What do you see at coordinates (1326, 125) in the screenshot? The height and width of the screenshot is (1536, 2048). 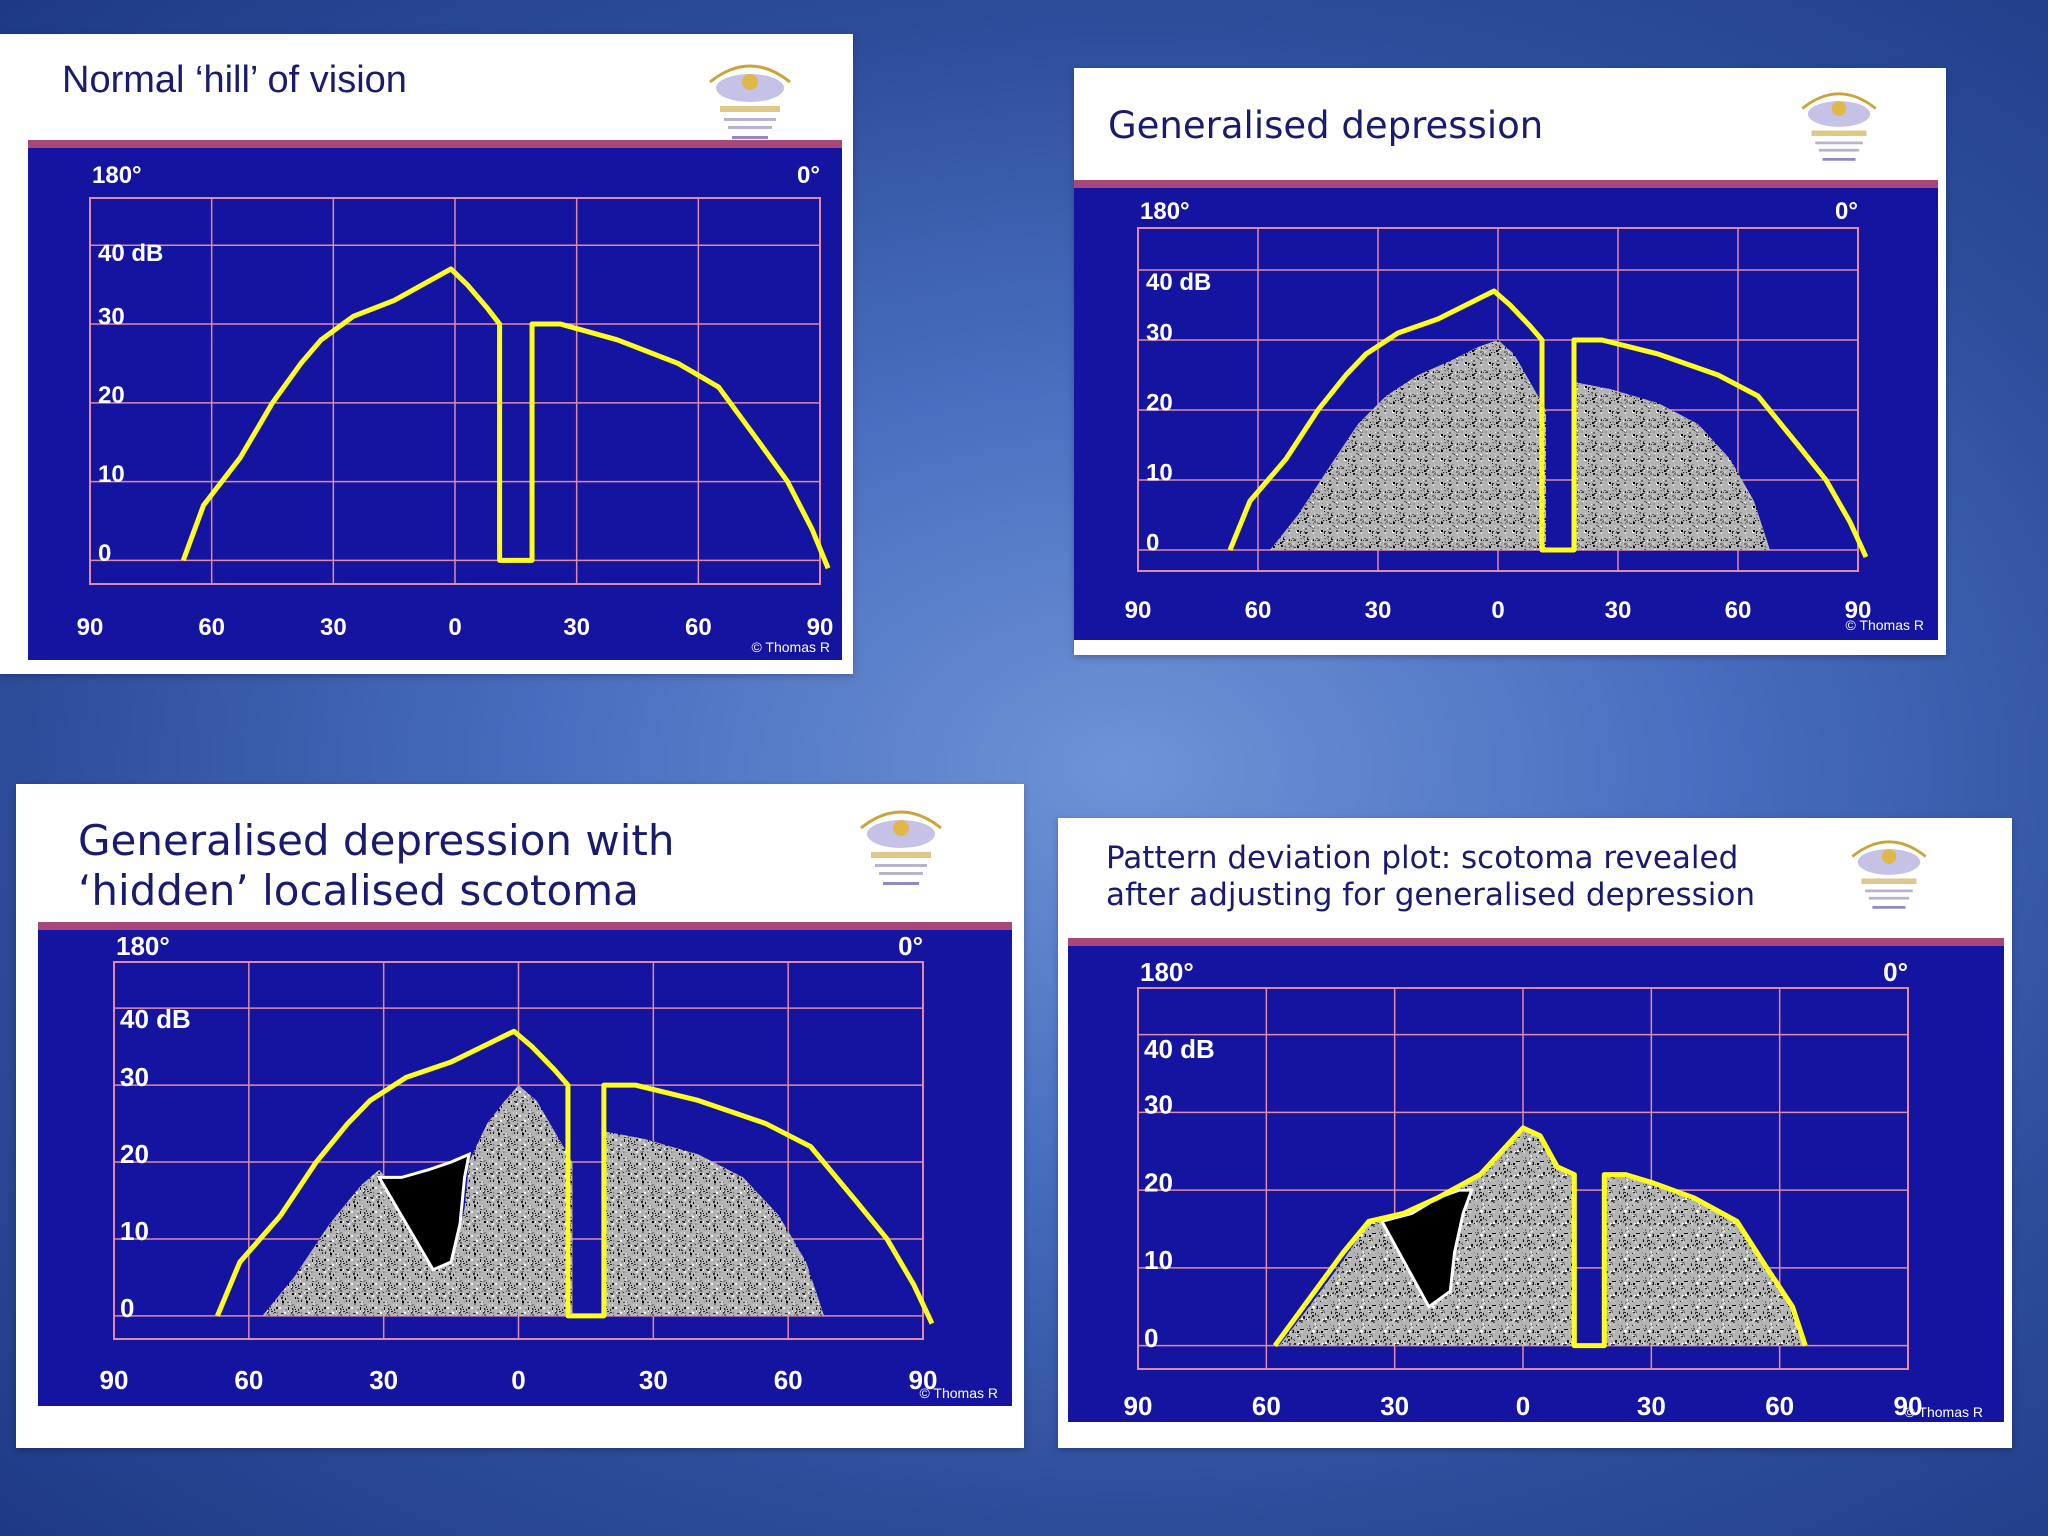 I see `panel-title: Generalised depression` at bounding box center [1326, 125].